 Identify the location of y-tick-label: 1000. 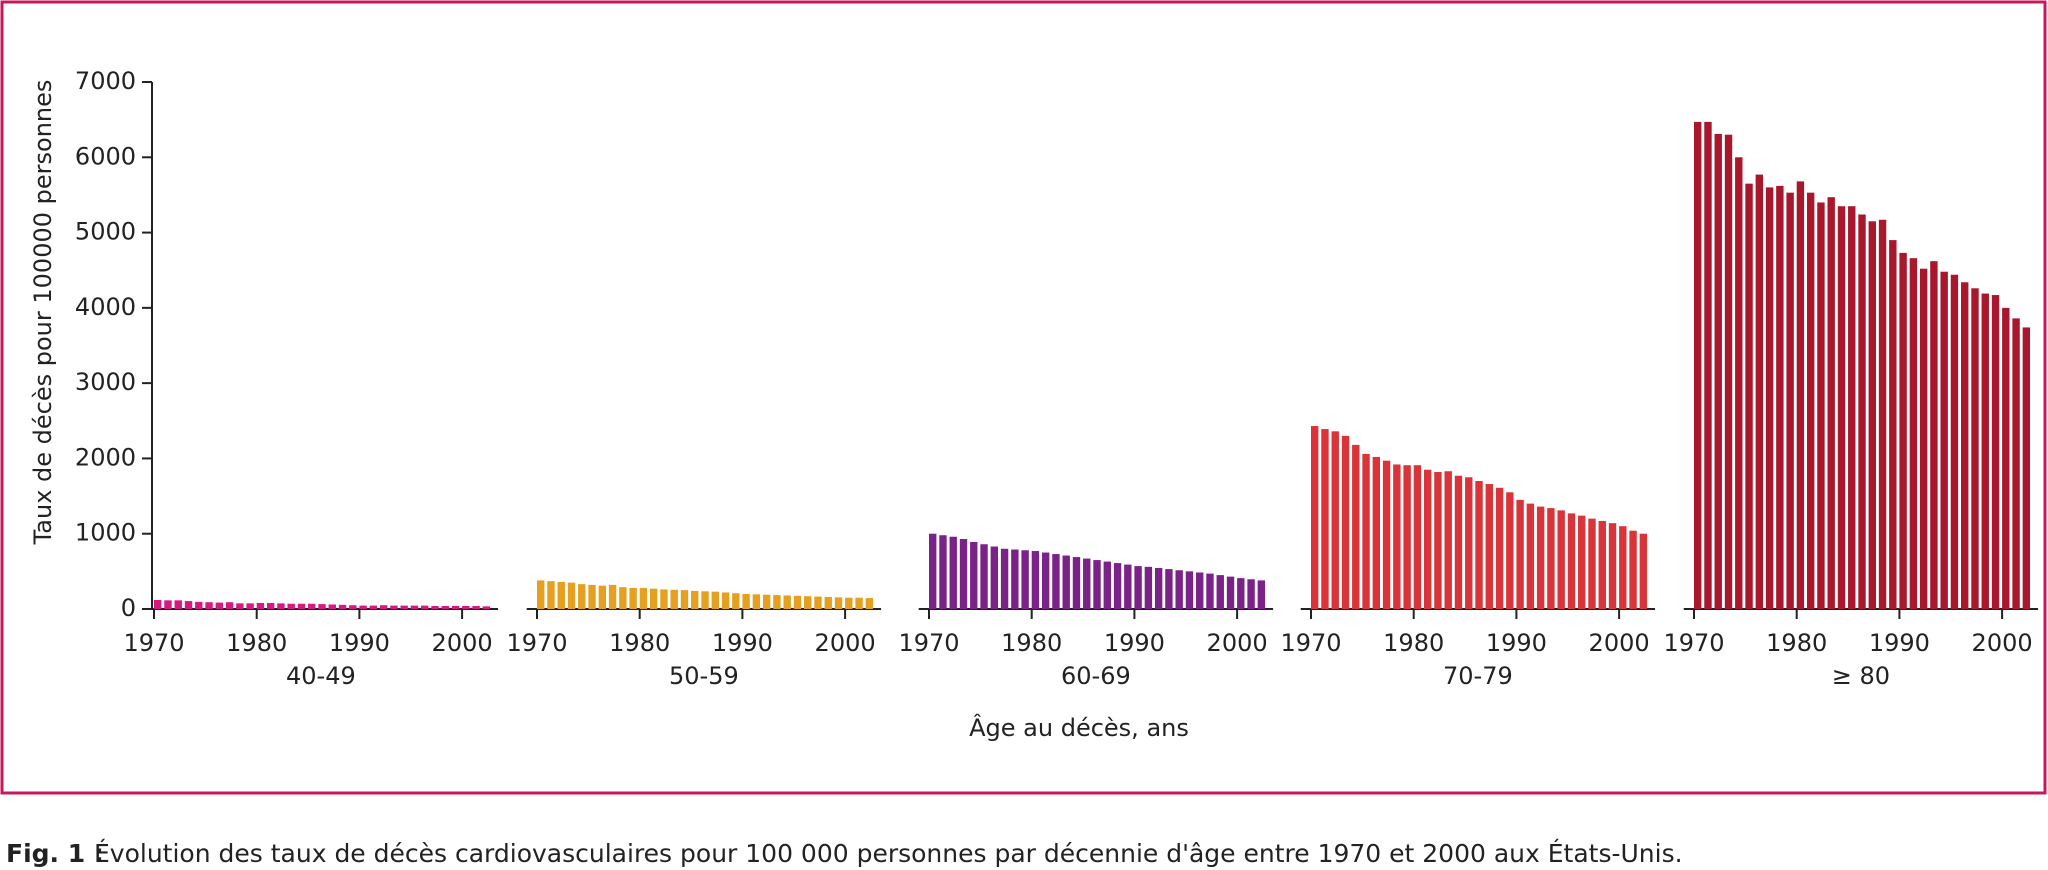
(105, 533).